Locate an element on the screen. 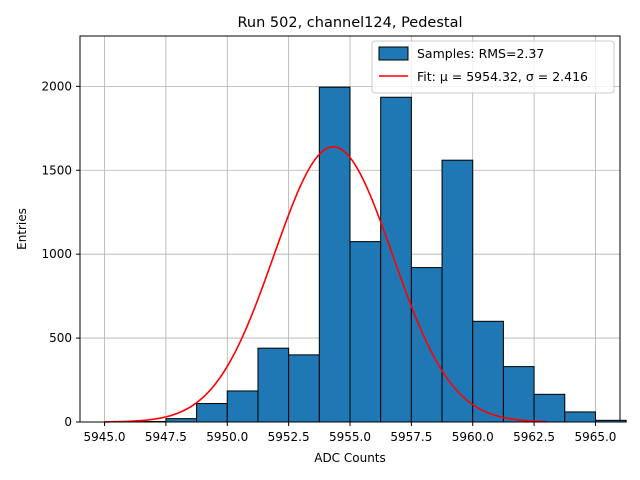  y-tick-label: 2000 is located at coordinates (56, 86).